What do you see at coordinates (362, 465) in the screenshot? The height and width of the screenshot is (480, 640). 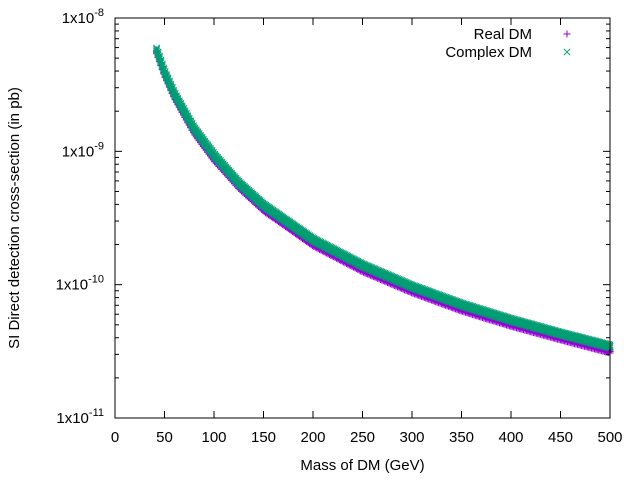 I see `x-axis-title: Mass of DM (GeV)` at bounding box center [362, 465].